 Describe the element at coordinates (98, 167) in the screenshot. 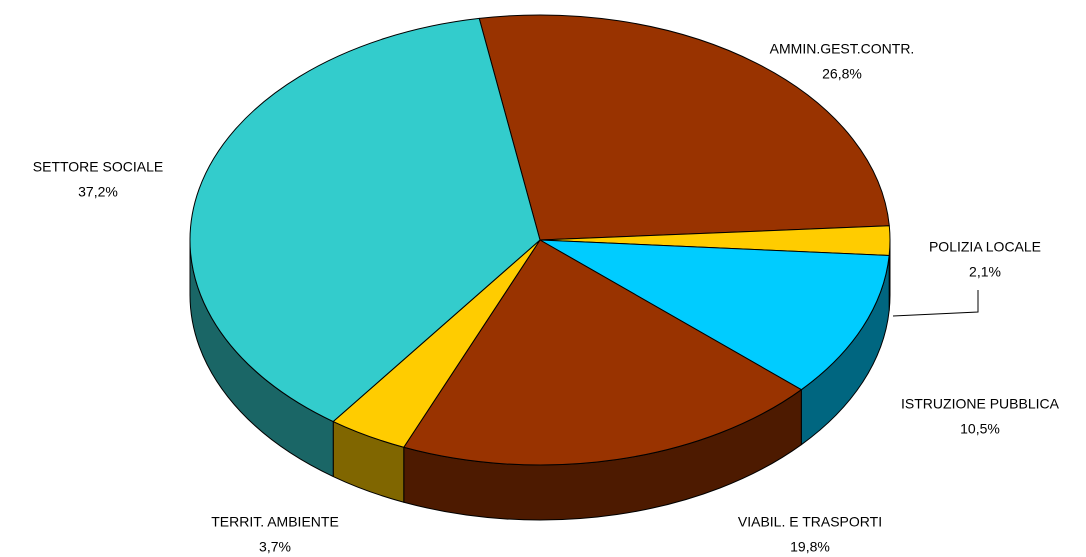

I see `category-label: SETTORE SOCIALE` at that location.